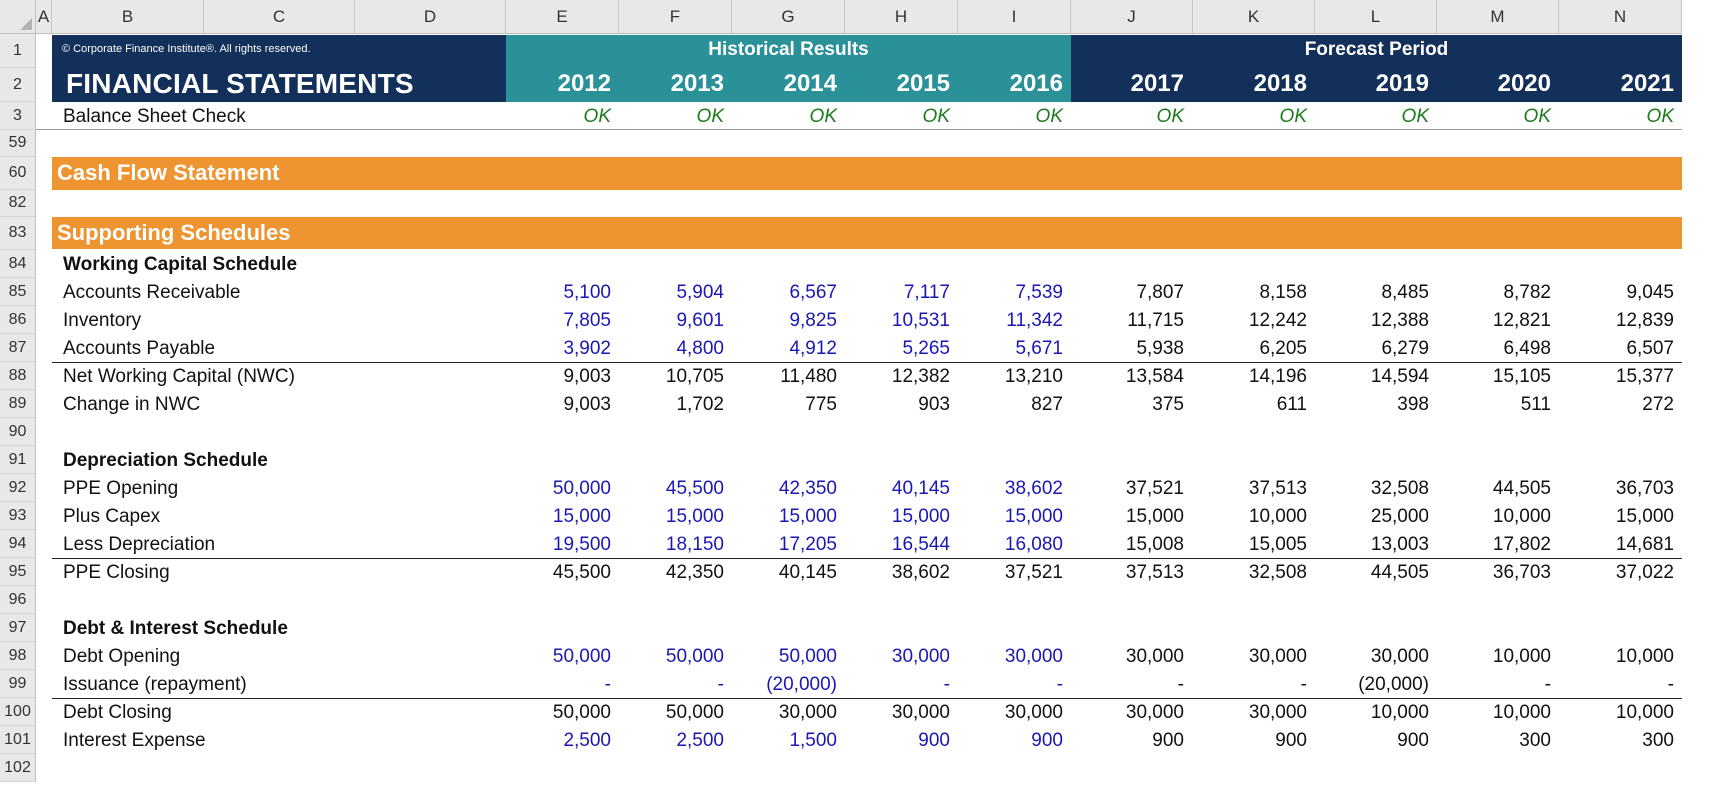  I want to click on row-header-2: 2, so click(18, 85).